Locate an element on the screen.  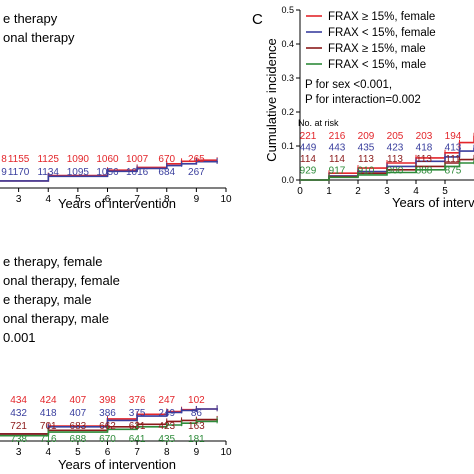
panel-c-risk-row-3-value-1: 114 is located at coordinates (308, 159).